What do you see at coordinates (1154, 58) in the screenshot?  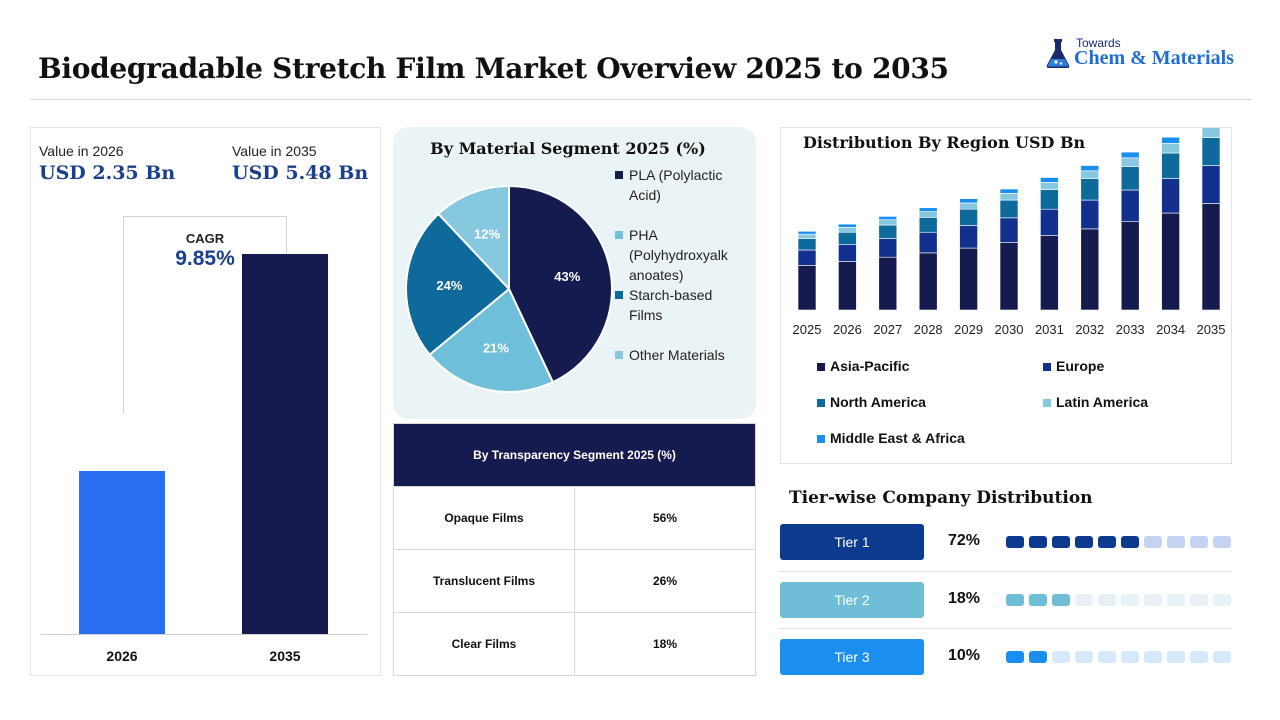 I see `logo-large-text: Chem & Materials` at bounding box center [1154, 58].